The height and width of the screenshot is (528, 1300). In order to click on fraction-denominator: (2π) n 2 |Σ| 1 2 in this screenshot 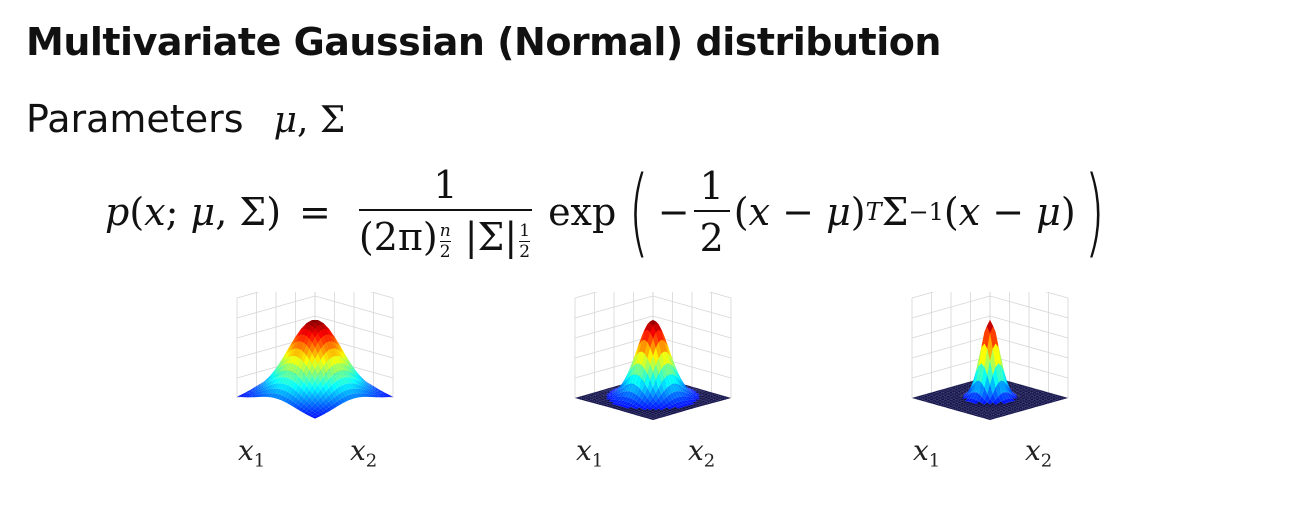, I will do `click(445, 236)`.